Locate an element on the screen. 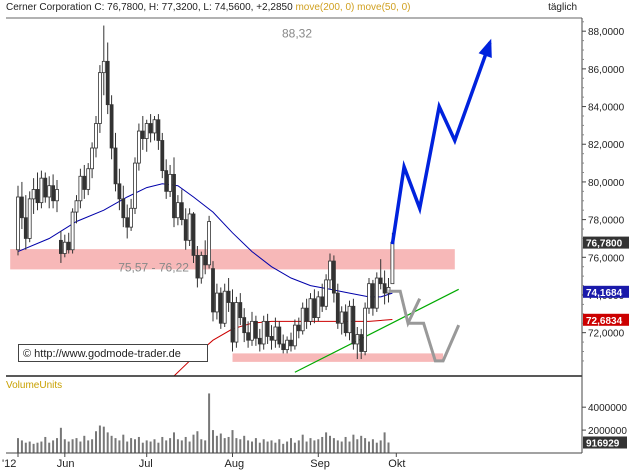 The width and height of the screenshot is (631, 473). ma200-legend: move(200, 0) is located at coordinates (325, 7).